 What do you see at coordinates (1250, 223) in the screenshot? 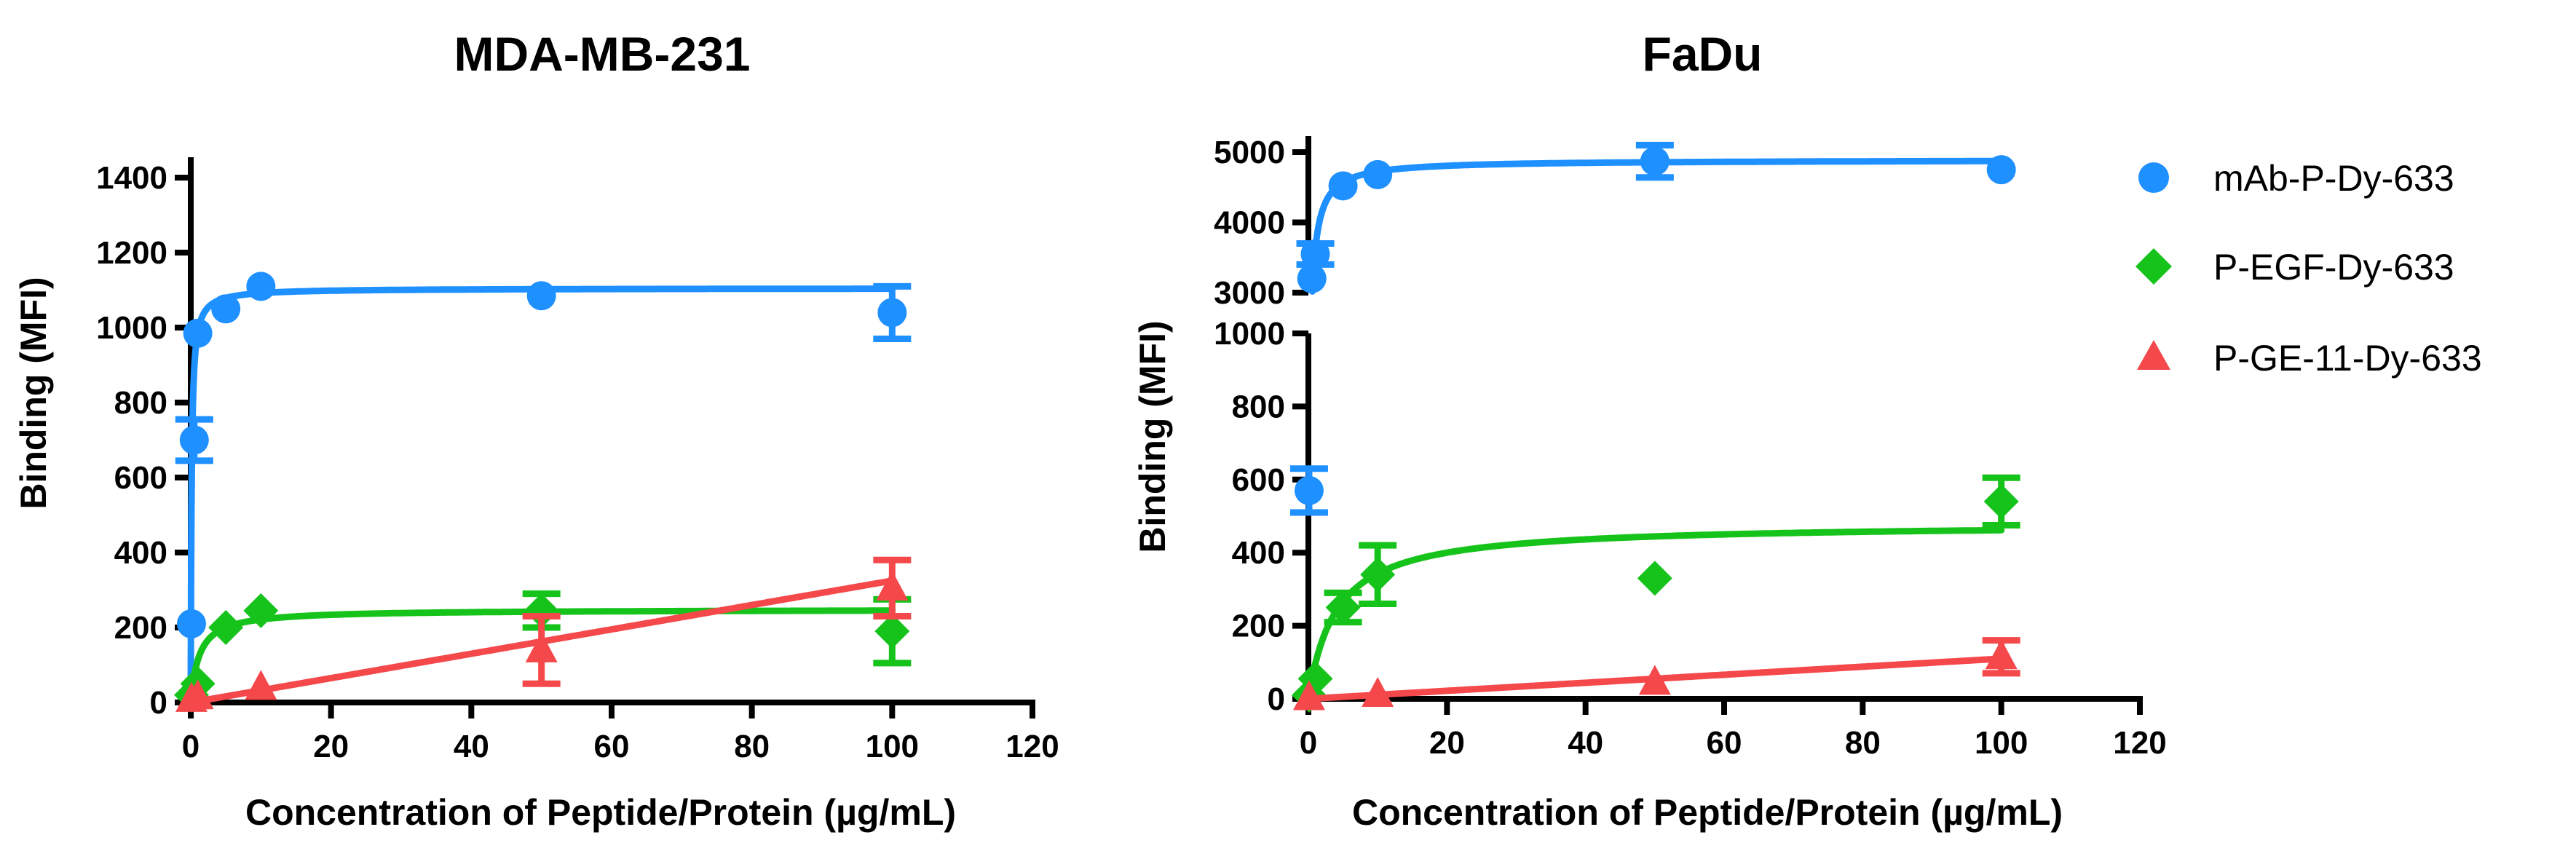
I see `y-tick-label-fadu-7: 4000` at bounding box center [1250, 223].